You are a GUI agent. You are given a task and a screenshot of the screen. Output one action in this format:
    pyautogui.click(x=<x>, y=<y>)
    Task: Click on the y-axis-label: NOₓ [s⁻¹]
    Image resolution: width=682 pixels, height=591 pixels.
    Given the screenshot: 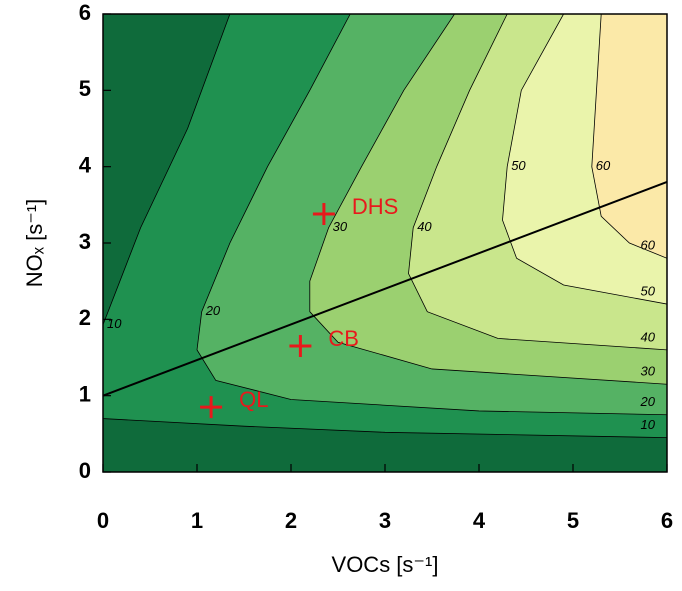 What is the action you would take?
    pyautogui.click(x=34, y=243)
    